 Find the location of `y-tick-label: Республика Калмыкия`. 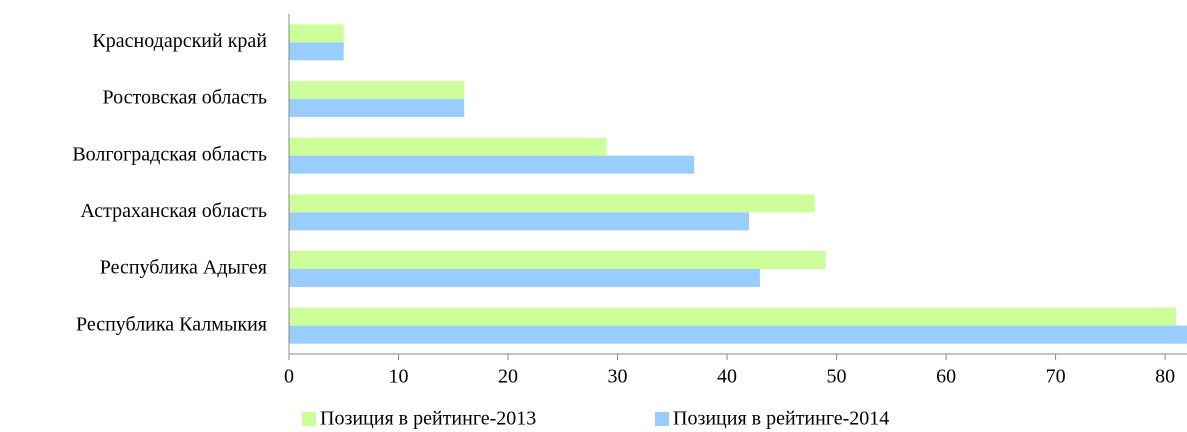

y-tick-label: Республика Калмыкия is located at coordinates (171, 324).